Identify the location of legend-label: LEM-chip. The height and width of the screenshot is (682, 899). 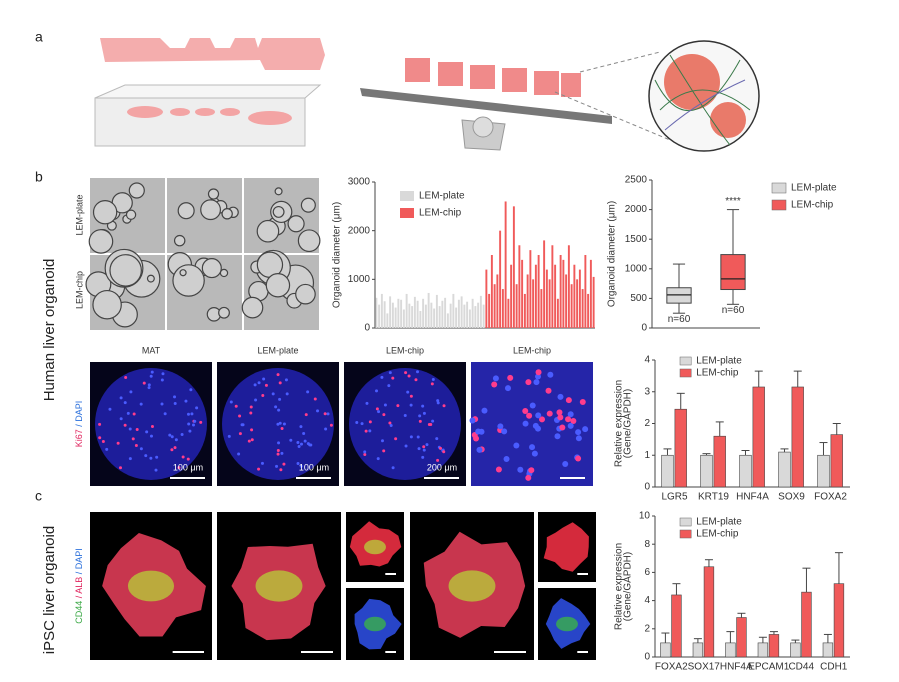
(717, 534).